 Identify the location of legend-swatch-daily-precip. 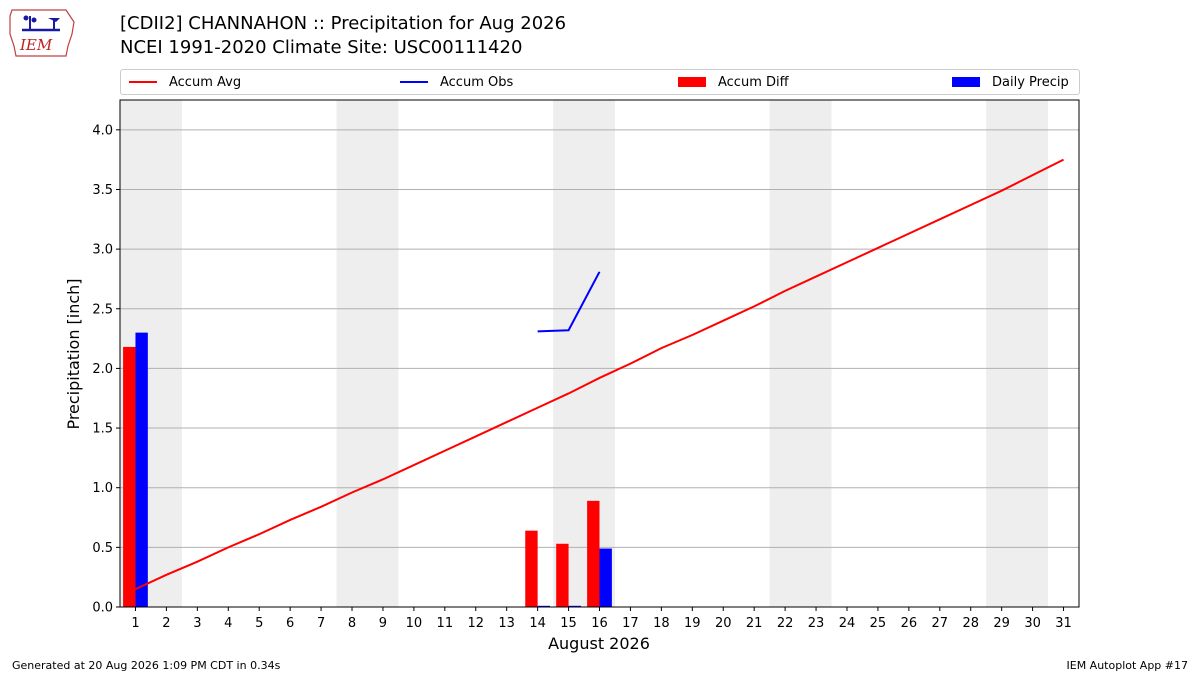
(966, 82).